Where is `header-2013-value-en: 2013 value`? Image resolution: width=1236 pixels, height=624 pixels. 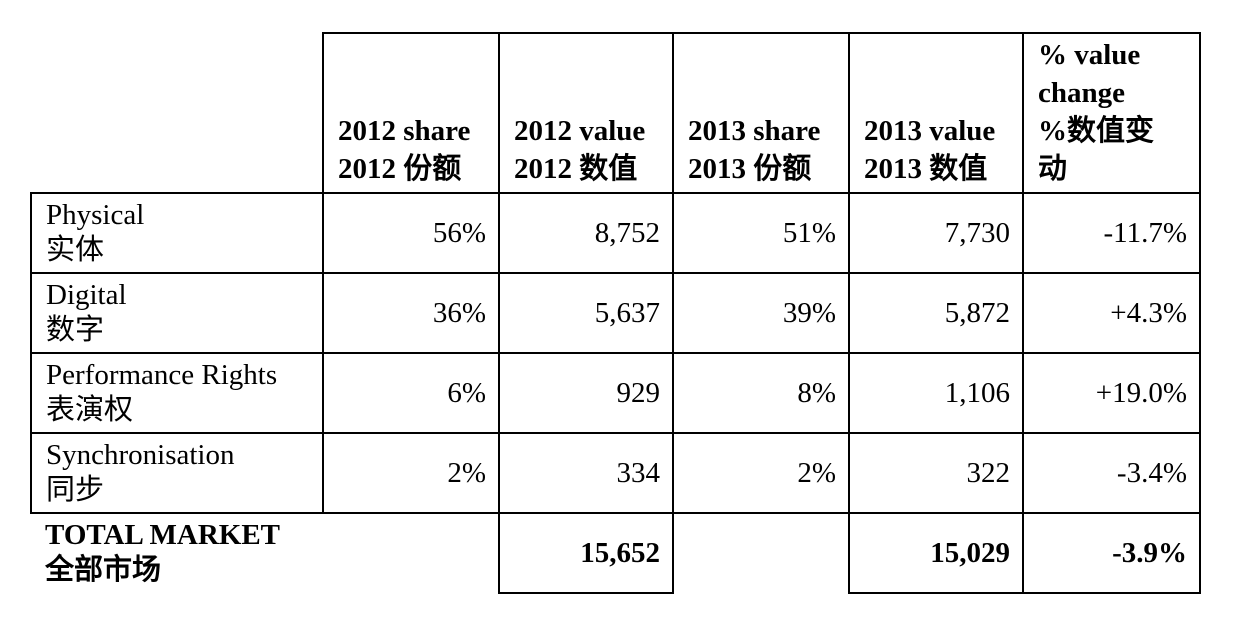 header-2013-value-en: 2013 value is located at coordinates (930, 131).